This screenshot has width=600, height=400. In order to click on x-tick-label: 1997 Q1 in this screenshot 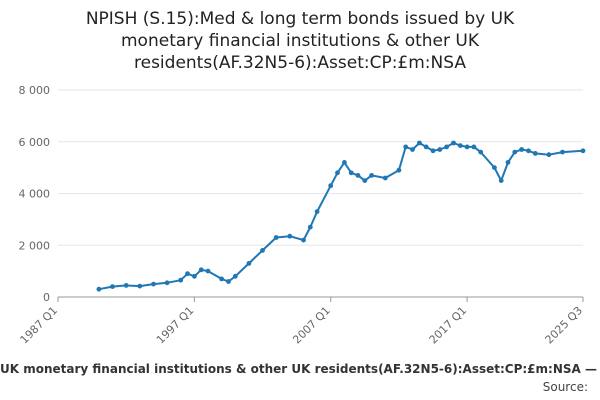, I will do `click(175, 325)`.